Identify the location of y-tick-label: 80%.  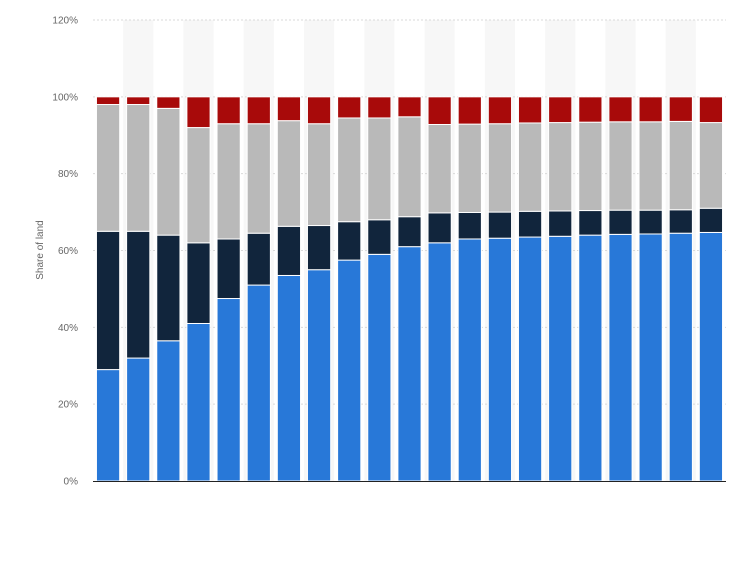
(68, 174).